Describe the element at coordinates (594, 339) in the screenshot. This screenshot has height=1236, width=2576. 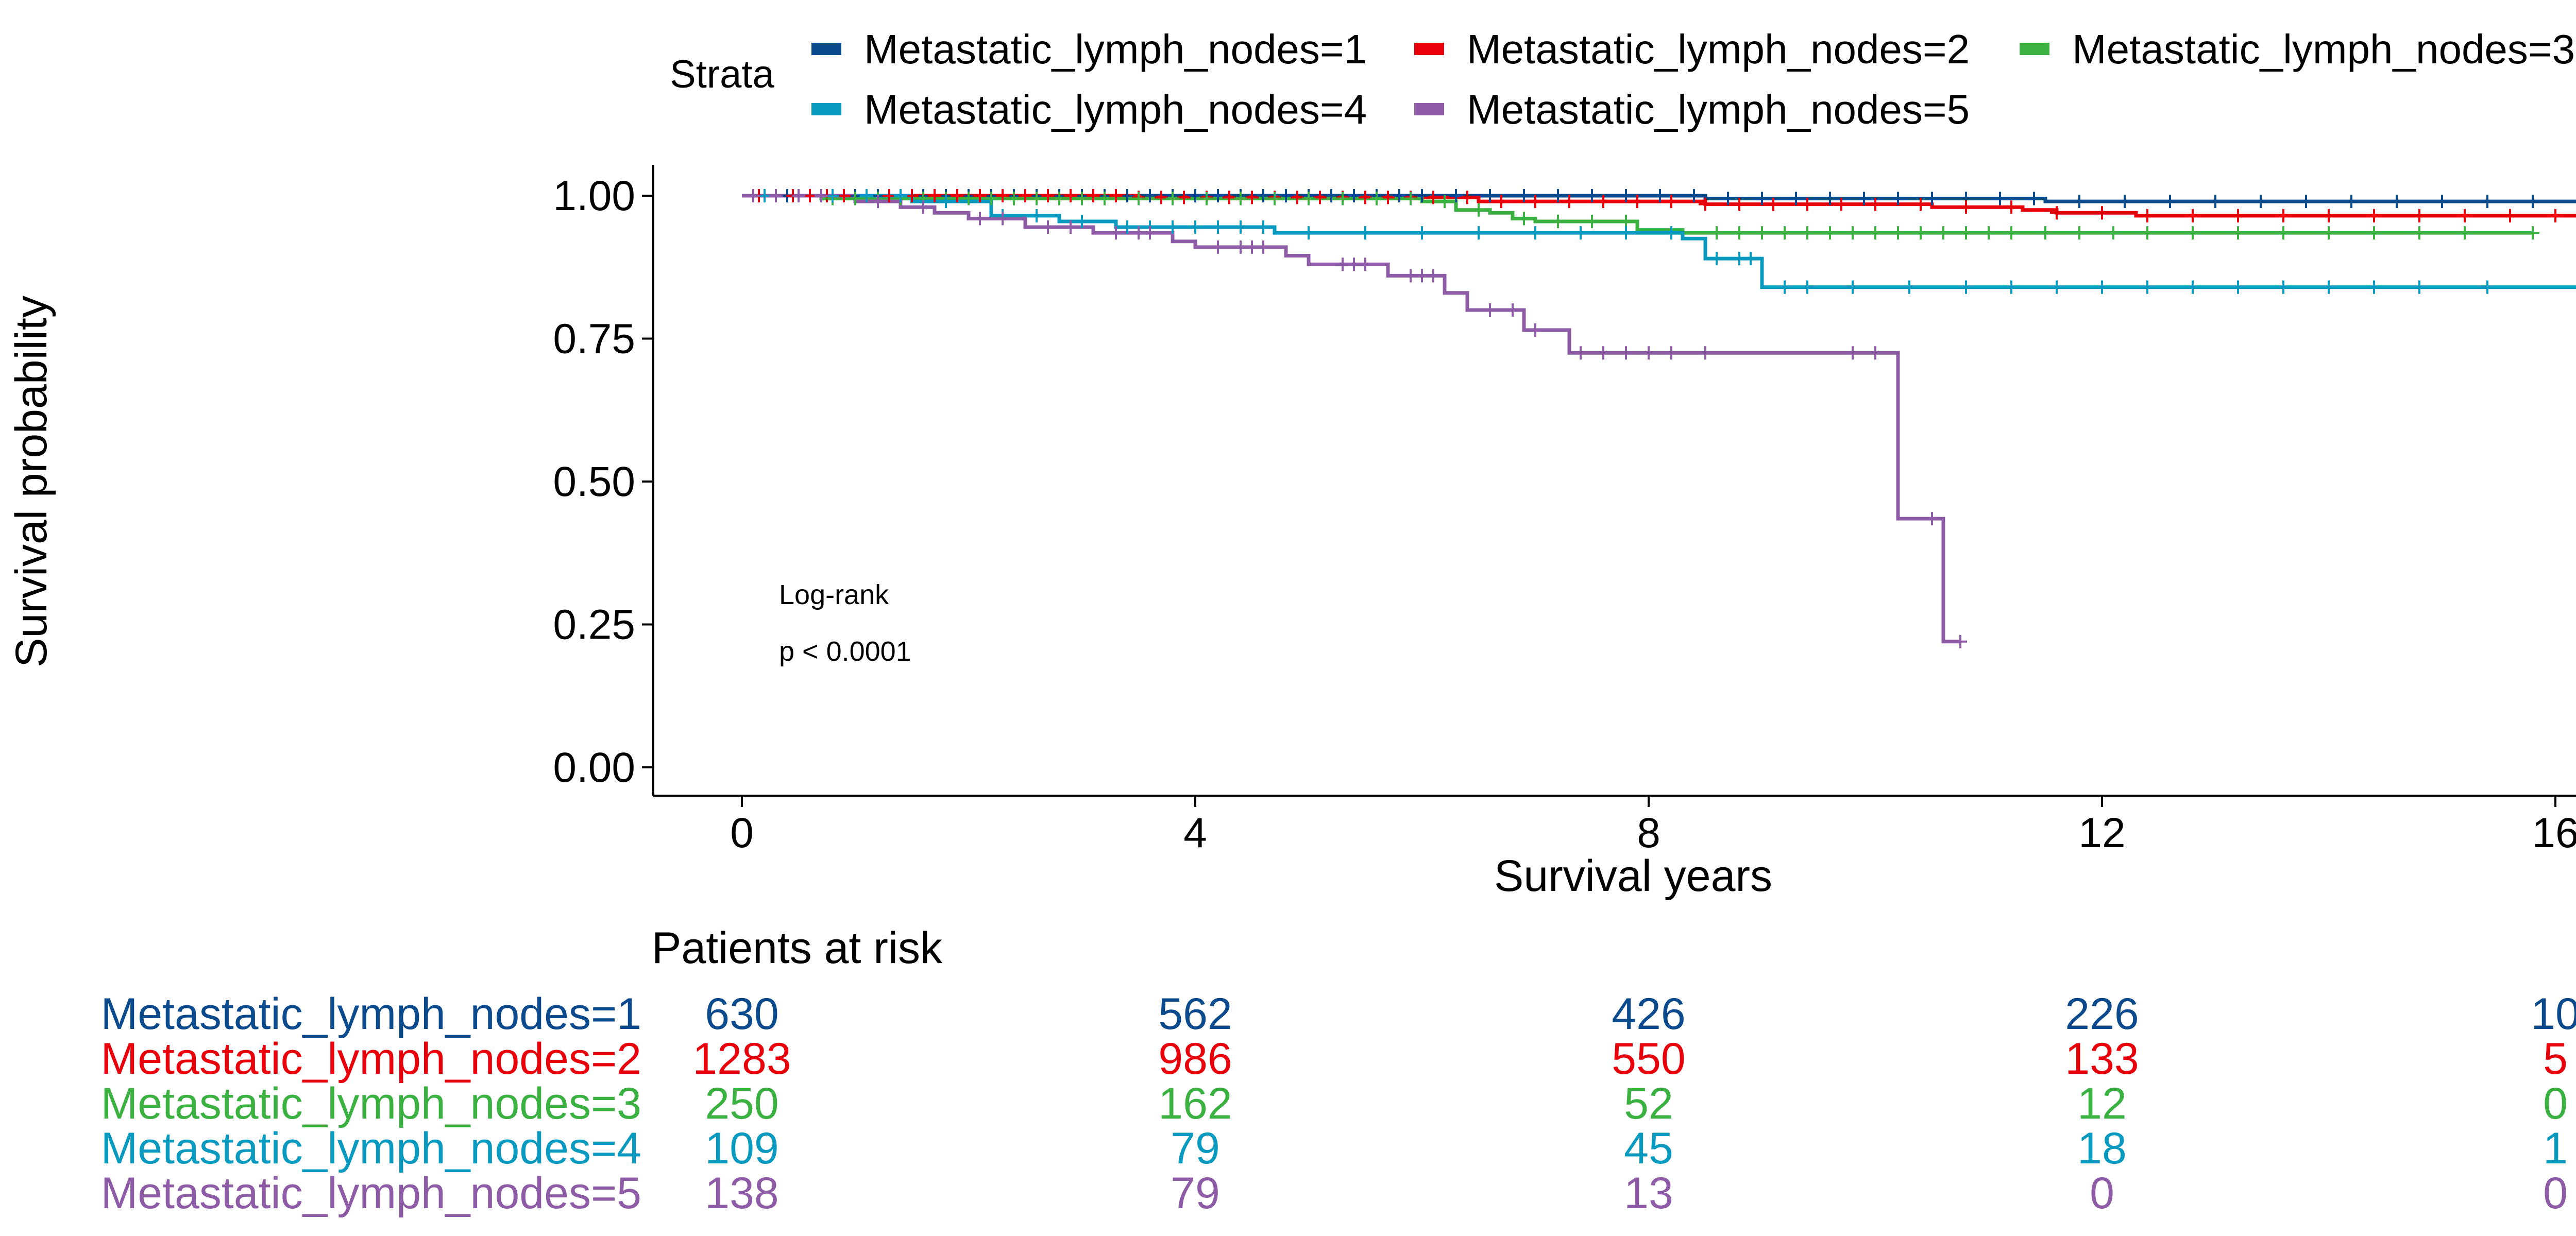
I see `y-tick-label: 0.75` at that location.